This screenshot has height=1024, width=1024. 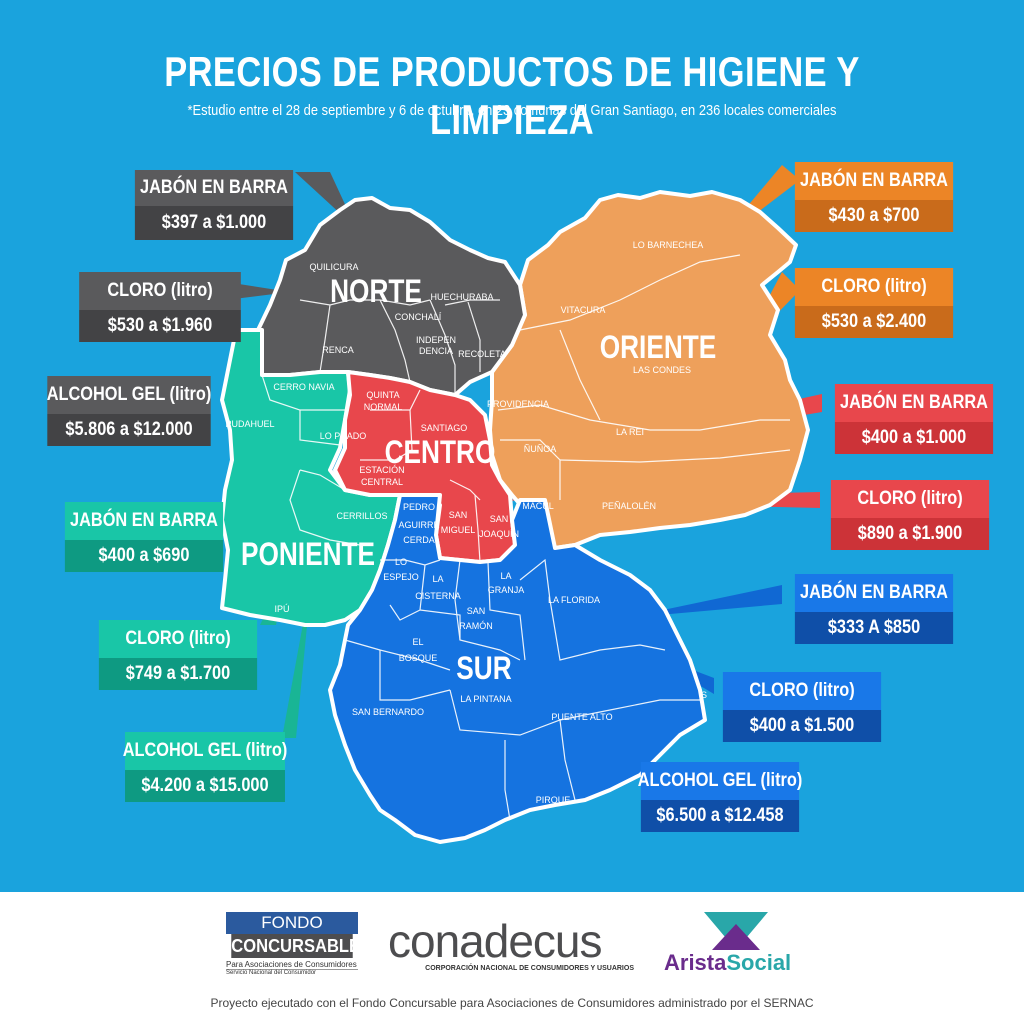 I want to click on comuna-san-joaquin-2: JOAQUÍN, so click(x=499, y=534).